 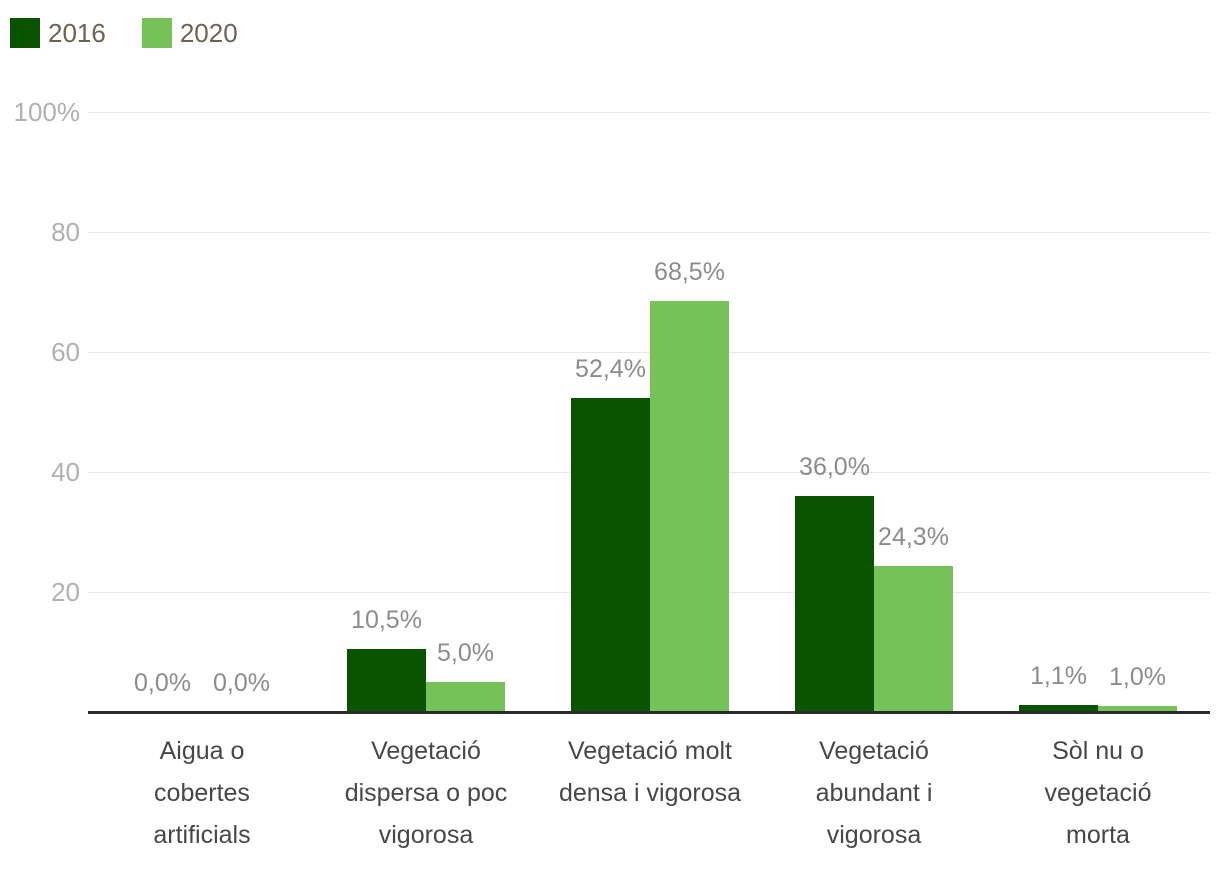 What do you see at coordinates (156, 33) in the screenshot?
I see `legend-swatch-2020` at bounding box center [156, 33].